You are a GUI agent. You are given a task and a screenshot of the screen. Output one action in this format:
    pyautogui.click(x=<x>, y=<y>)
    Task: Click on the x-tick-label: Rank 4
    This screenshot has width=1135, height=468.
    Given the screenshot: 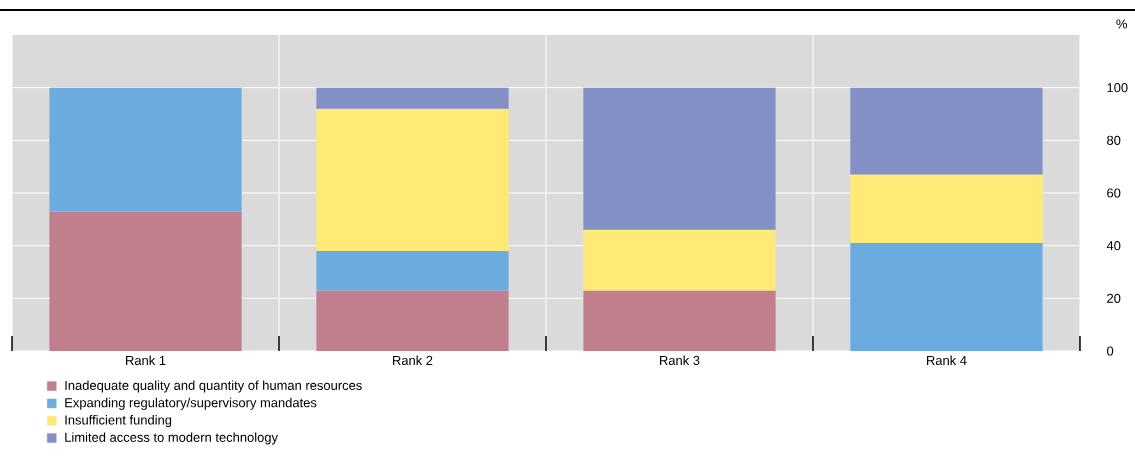 What is the action you would take?
    pyautogui.click(x=947, y=360)
    